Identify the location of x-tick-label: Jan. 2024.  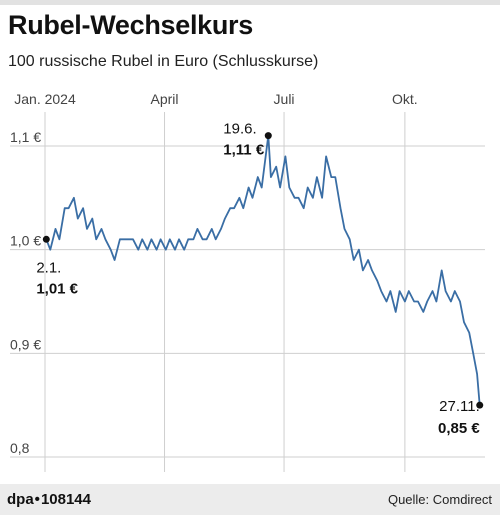
(45, 99).